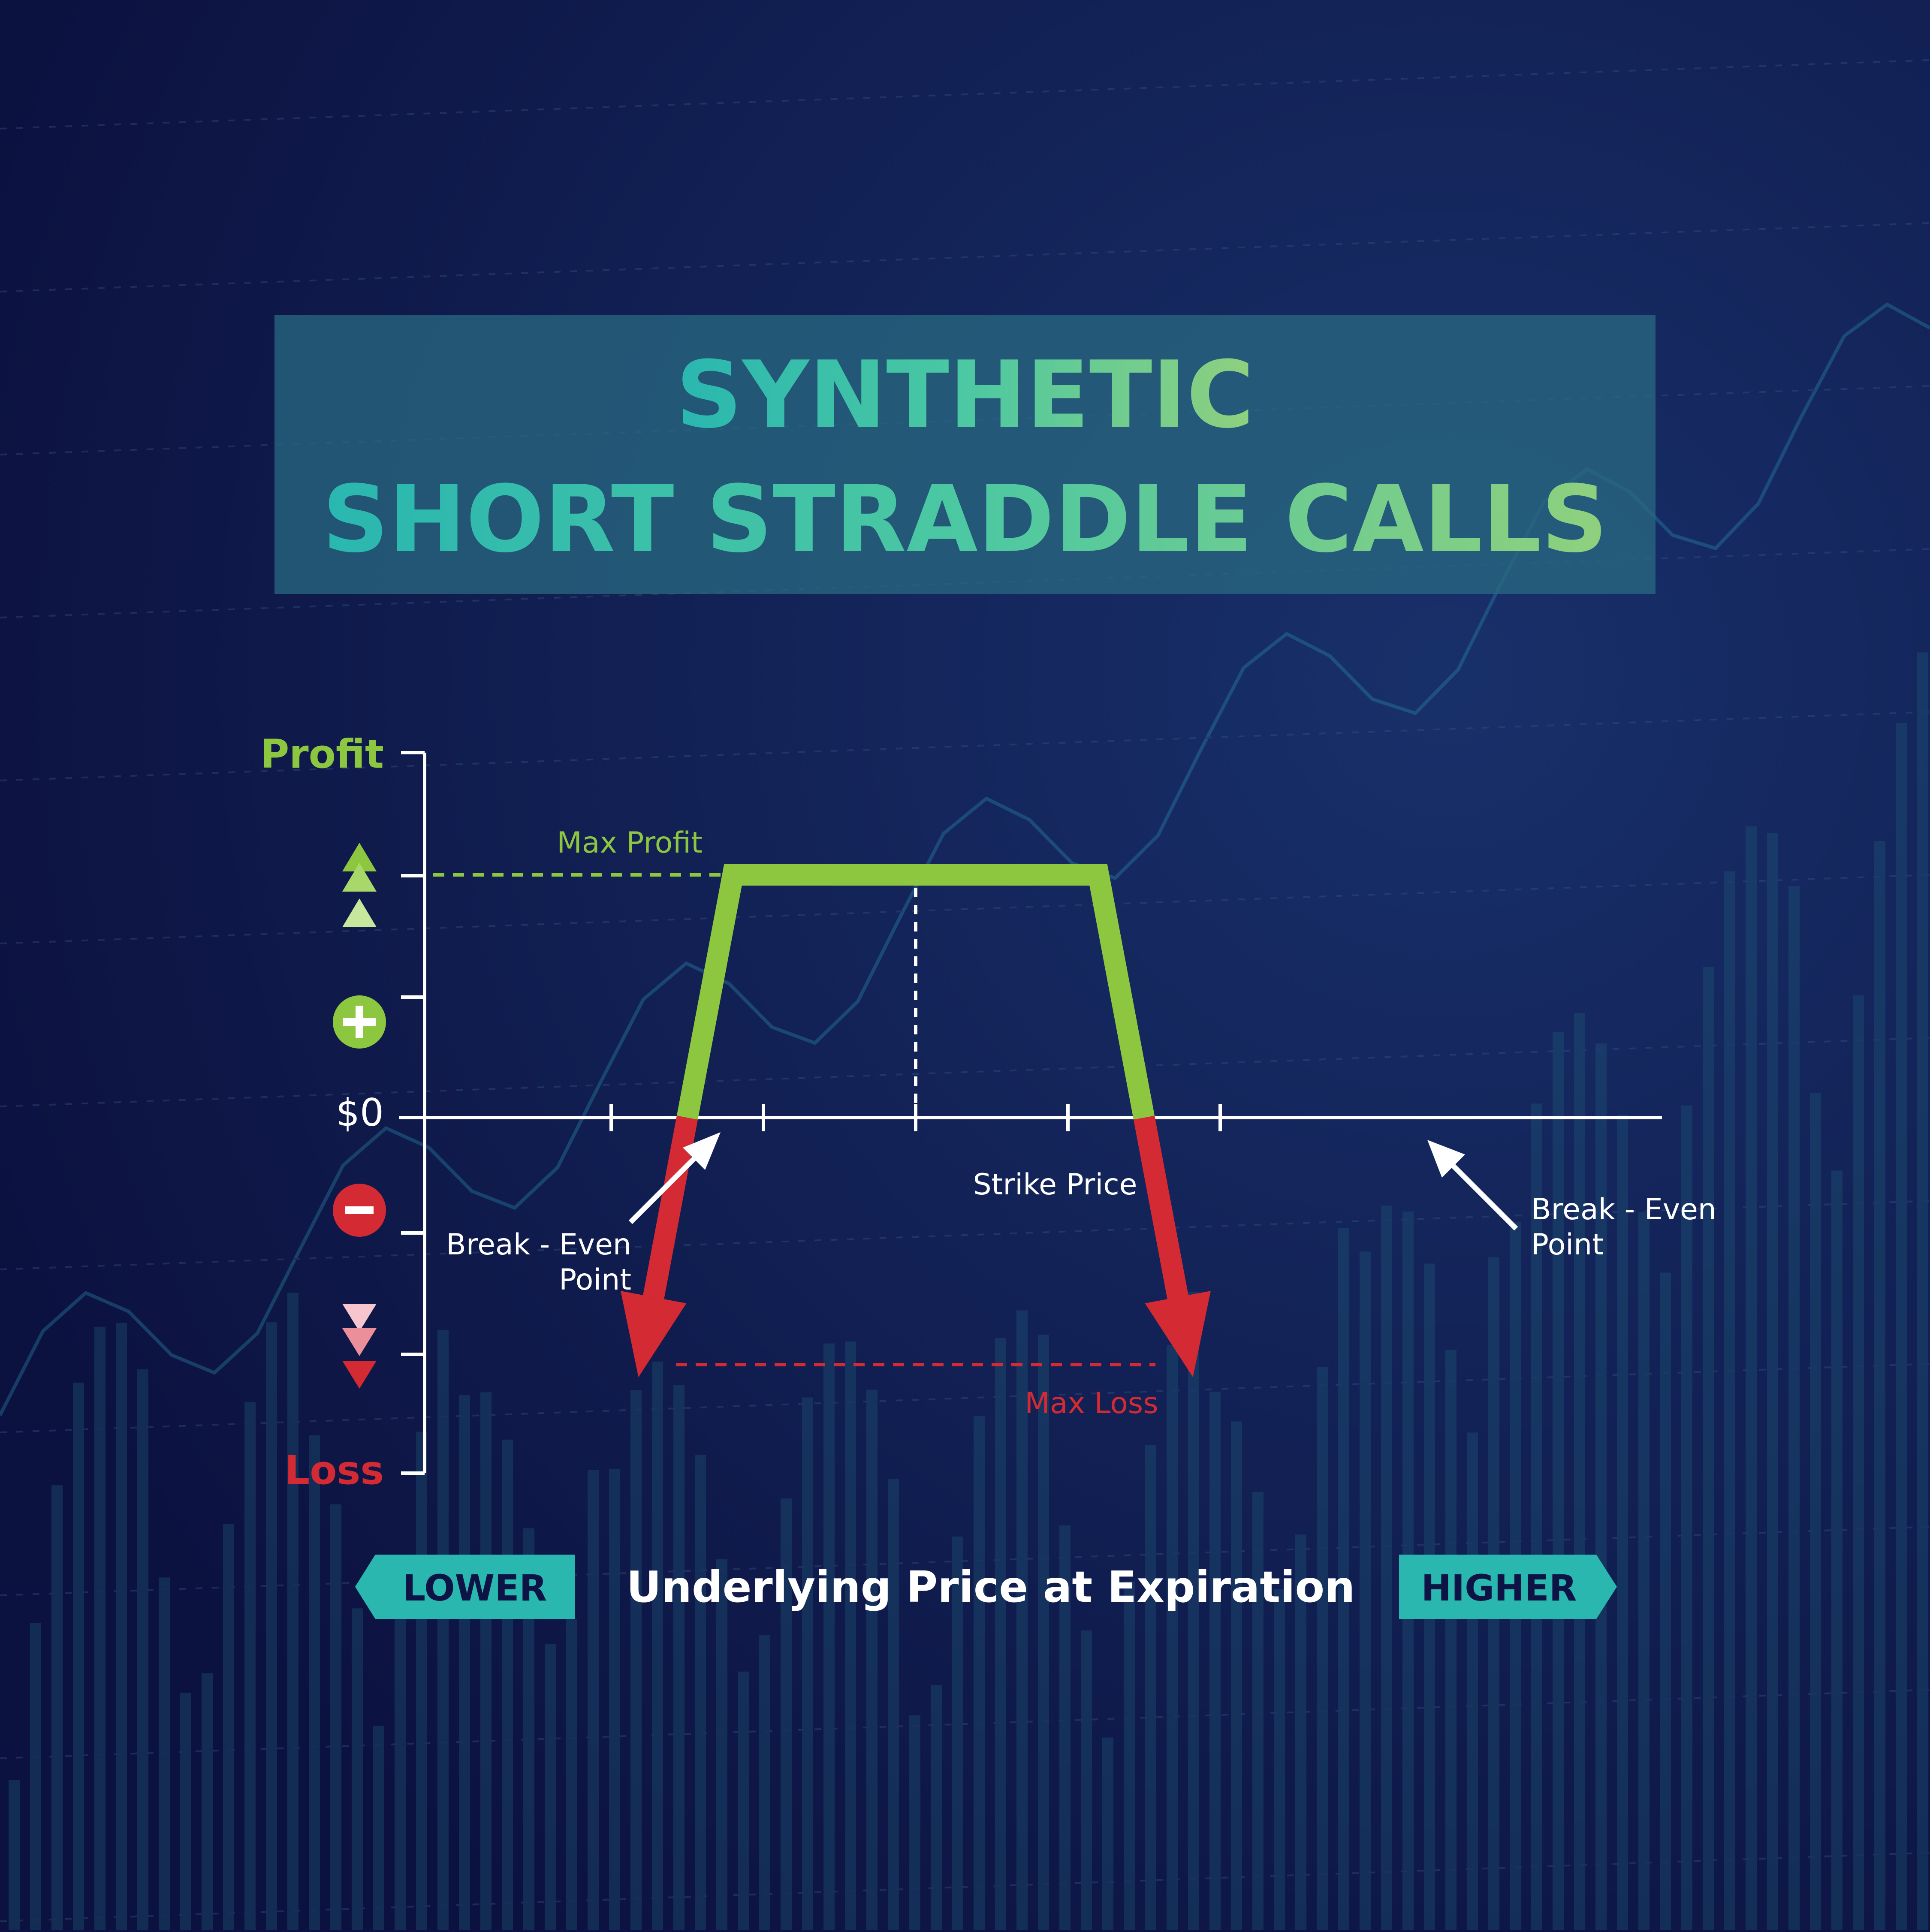 This screenshot has height=1932, width=1930. What do you see at coordinates (334, 1470) in the screenshot?
I see `loss-label: Loss` at bounding box center [334, 1470].